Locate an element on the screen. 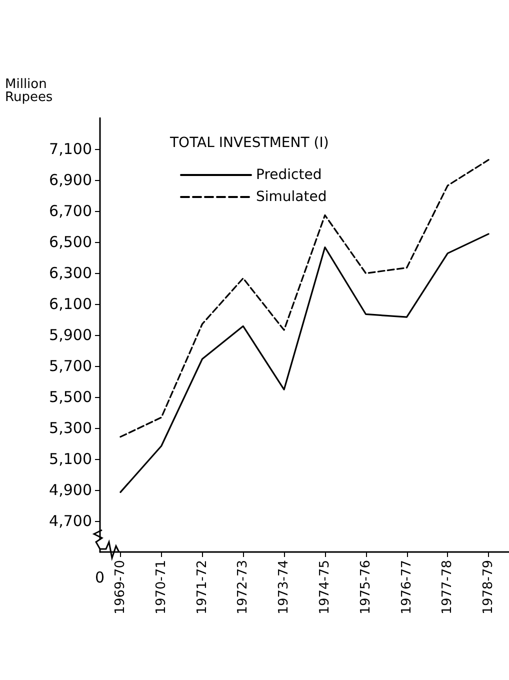  y-tick-label: 5,700 is located at coordinates (70, 366).